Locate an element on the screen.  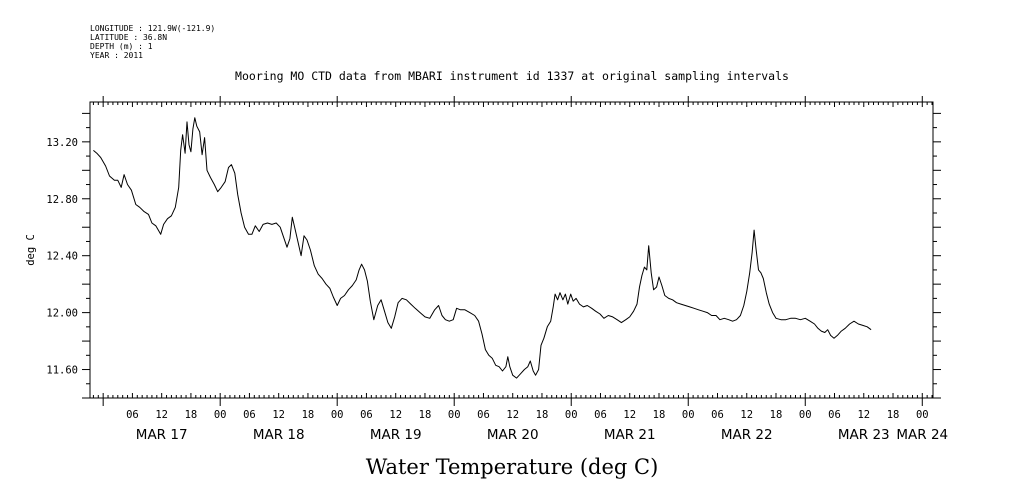
x-date-label: MAR 17 is located at coordinates (162, 435).